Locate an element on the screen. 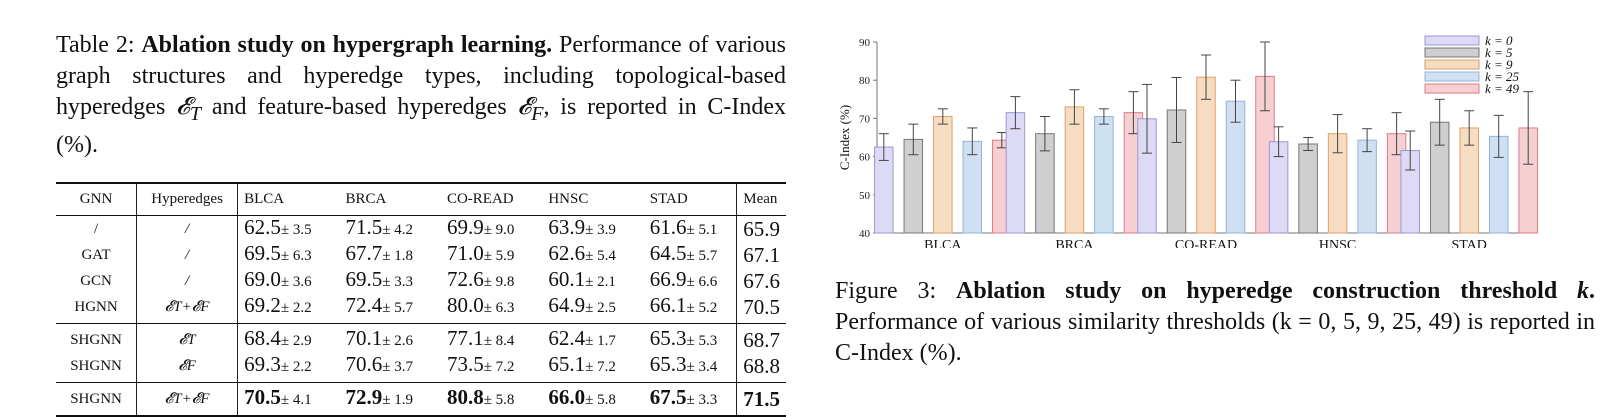 This screenshot has width=1622, height=417. cell-gnn: HGNN is located at coordinates (96, 306).